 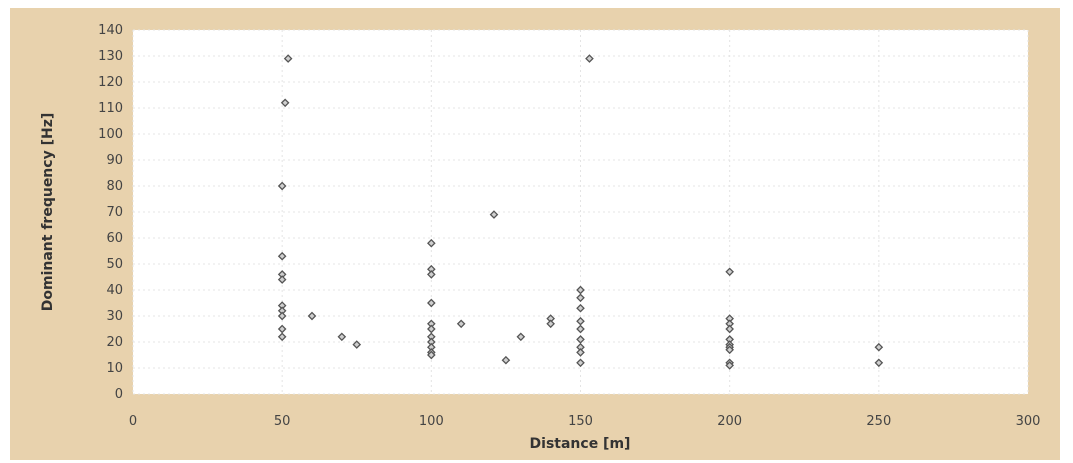 What do you see at coordinates (282, 421) in the screenshot?
I see `x-tick-label: 50` at bounding box center [282, 421].